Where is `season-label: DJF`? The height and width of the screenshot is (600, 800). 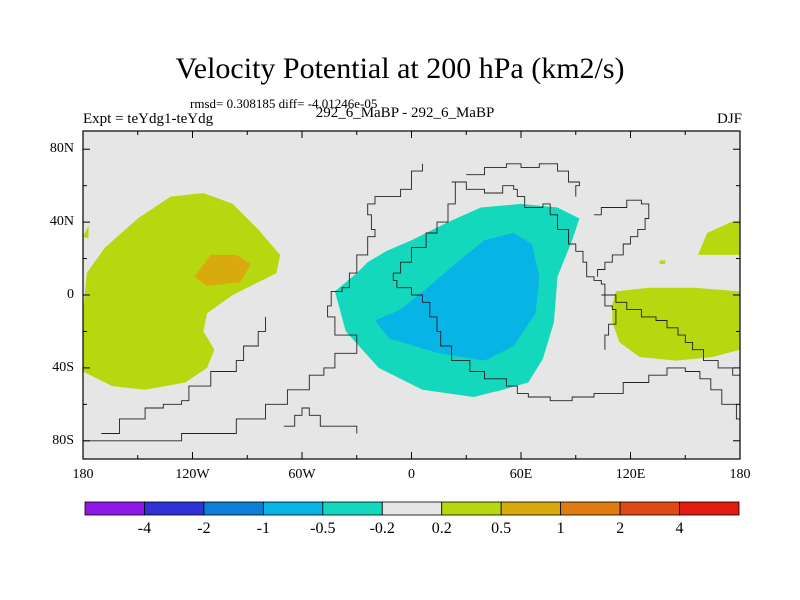
season-label: DJF is located at coordinates (729, 119).